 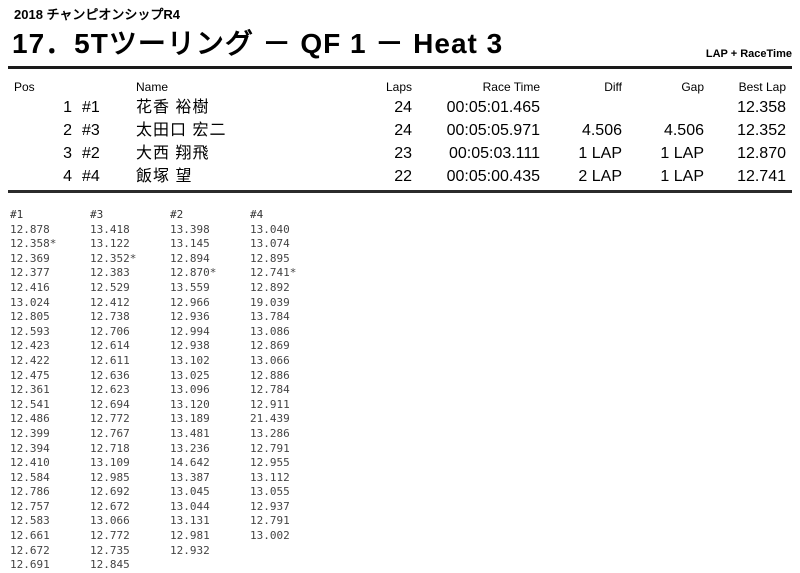 What do you see at coordinates (273, 273) in the screenshot?
I see `laptime-cell: 12.741*` at bounding box center [273, 273].